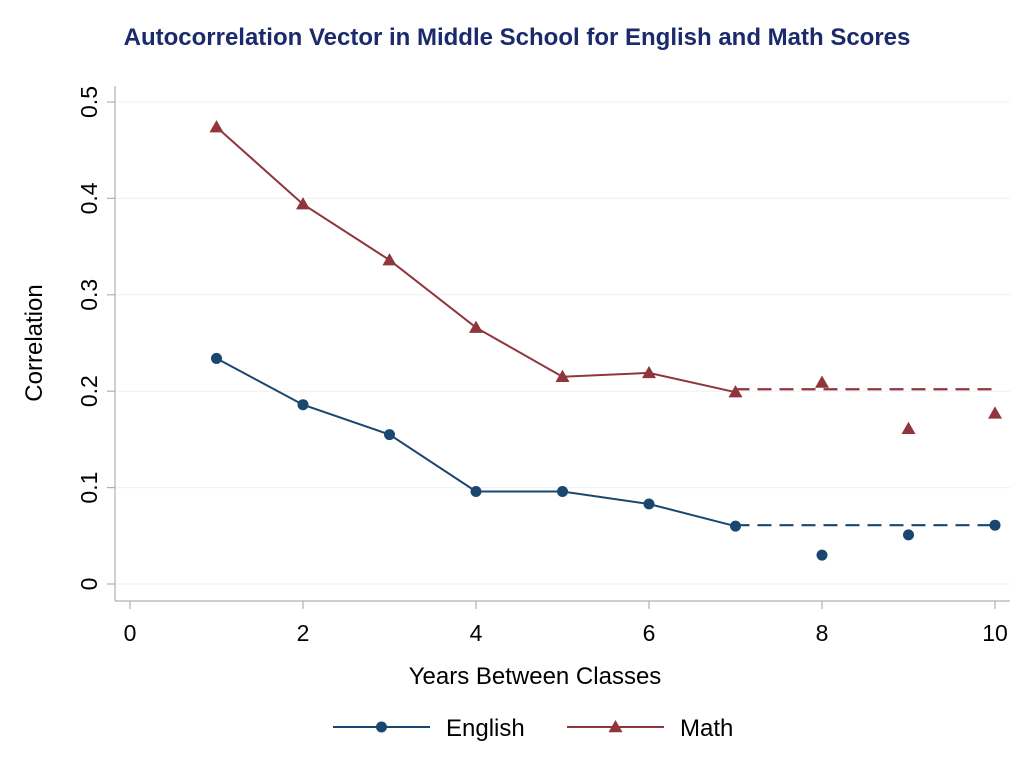 The width and height of the screenshot is (1024, 768). What do you see at coordinates (650, 728) in the screenshot?
I see `legend-item-math: Math` at bounding box center [650, 728].